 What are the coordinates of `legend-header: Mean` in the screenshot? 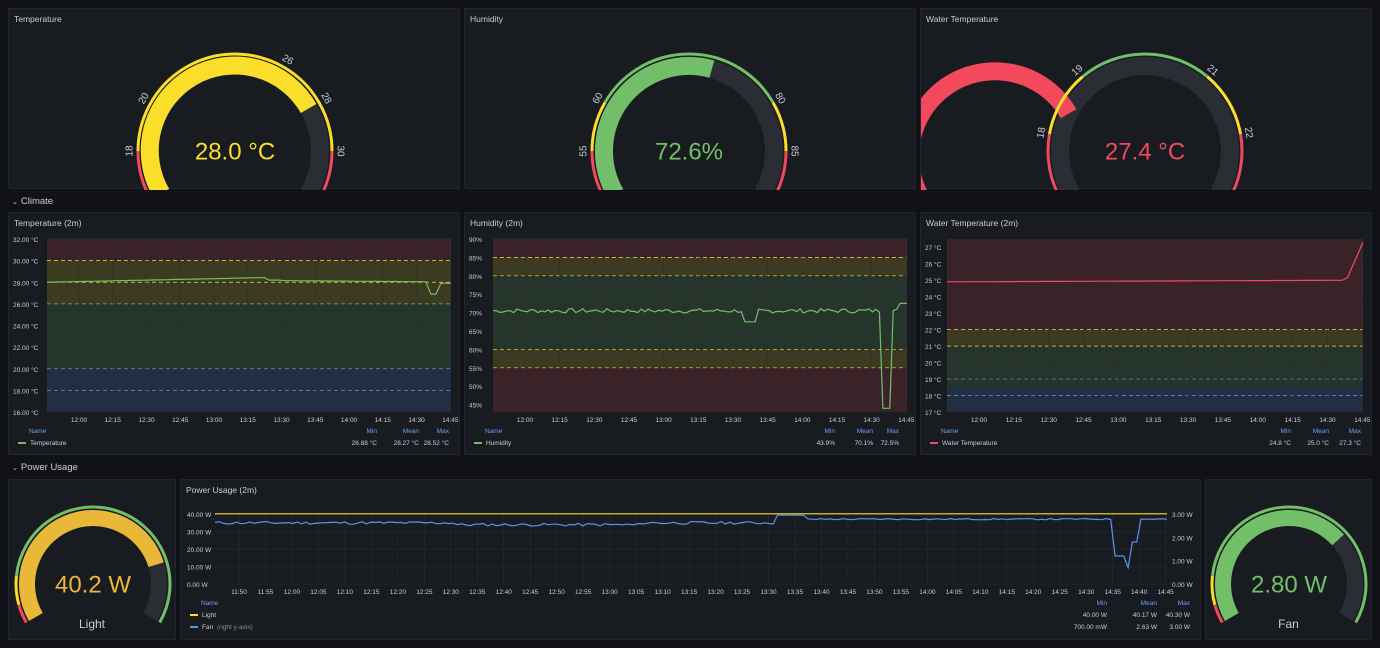 It's located at (865, 431).